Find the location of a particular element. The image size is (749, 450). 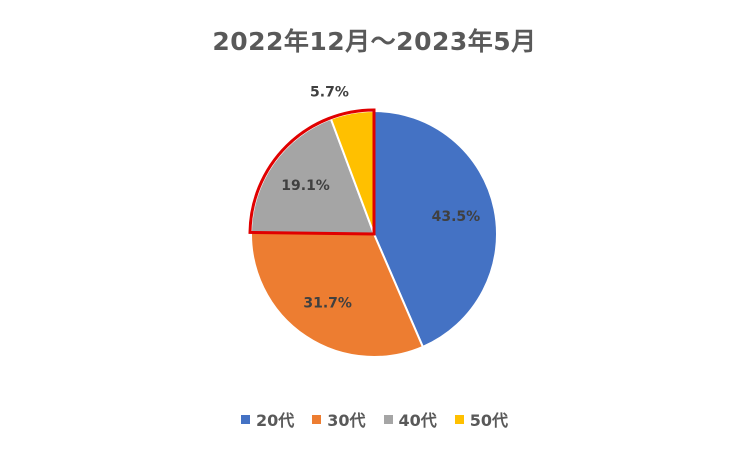

legend: 20代 30代 40代 50代 is located at coordinates (374, 419).